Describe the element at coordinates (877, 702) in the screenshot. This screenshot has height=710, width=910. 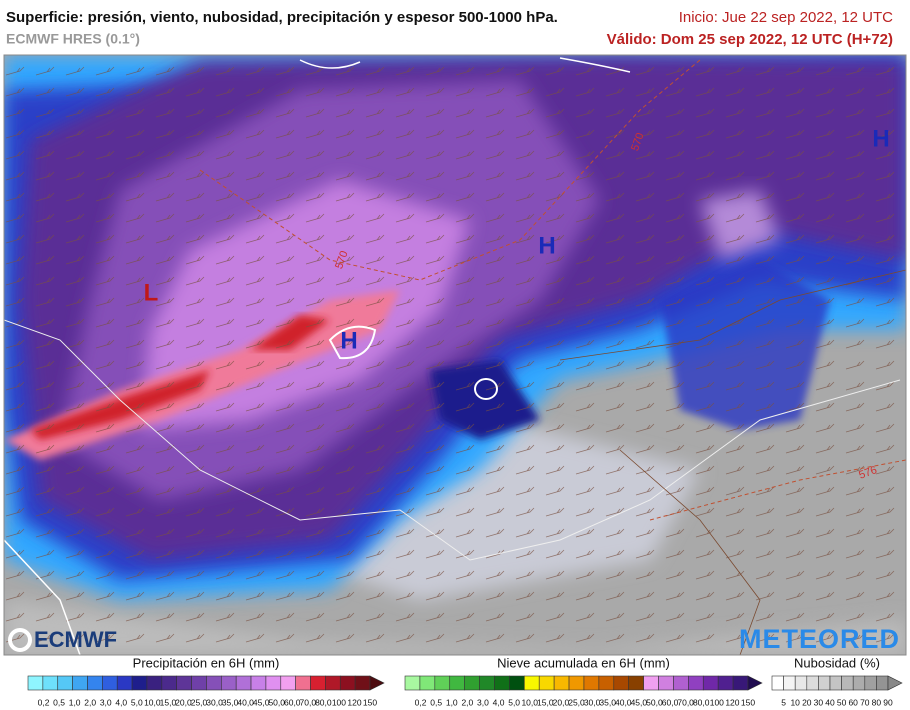
I see `legend-tick-label: 80` at that location.